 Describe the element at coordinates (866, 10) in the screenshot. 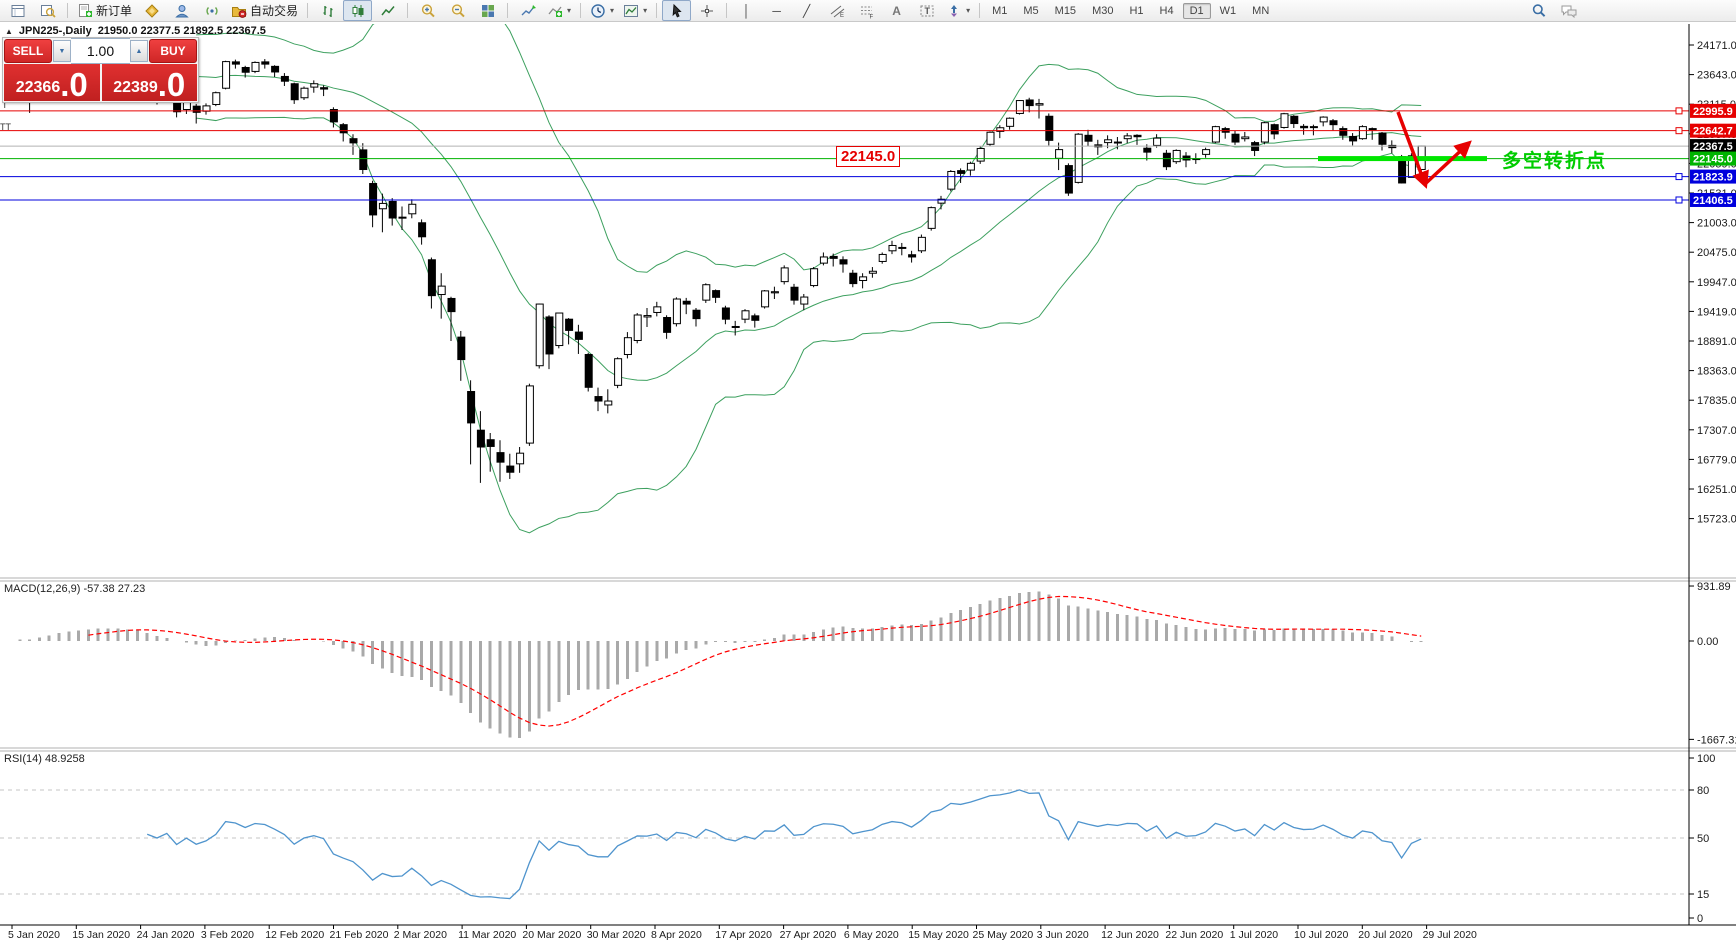

I see `fibonacci-icon: F` at that location.